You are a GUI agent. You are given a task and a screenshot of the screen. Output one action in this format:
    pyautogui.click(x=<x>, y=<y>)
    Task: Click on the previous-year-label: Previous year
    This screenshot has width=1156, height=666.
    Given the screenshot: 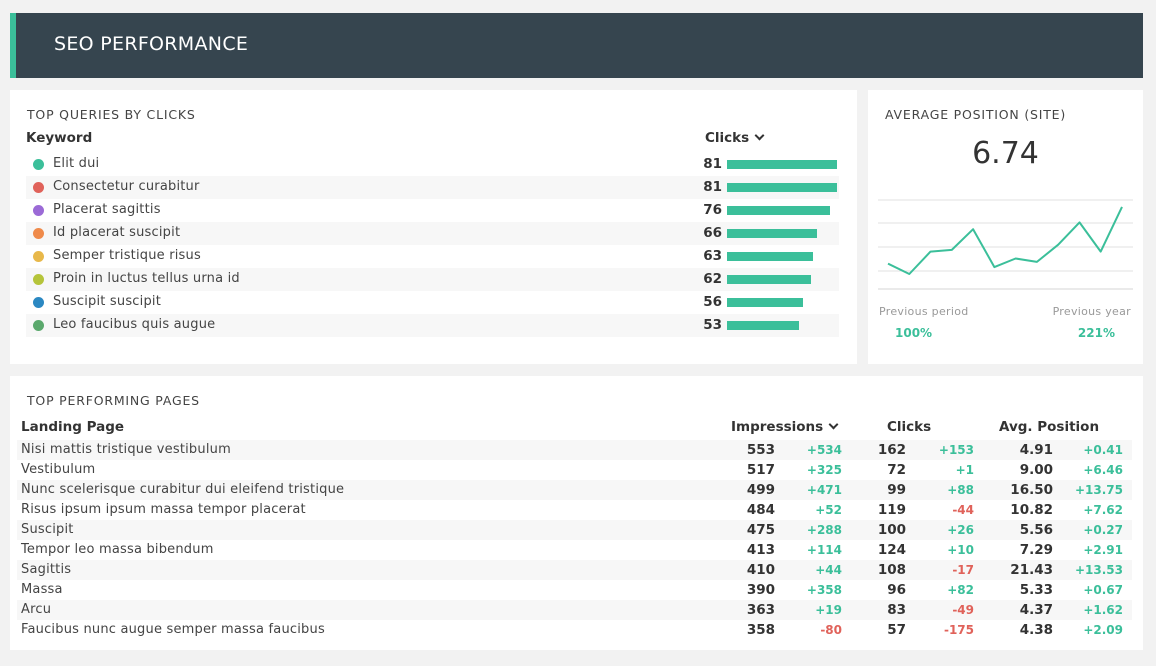 What is the action you would take?
    pyautogui.click(x=1091, y=311)
    